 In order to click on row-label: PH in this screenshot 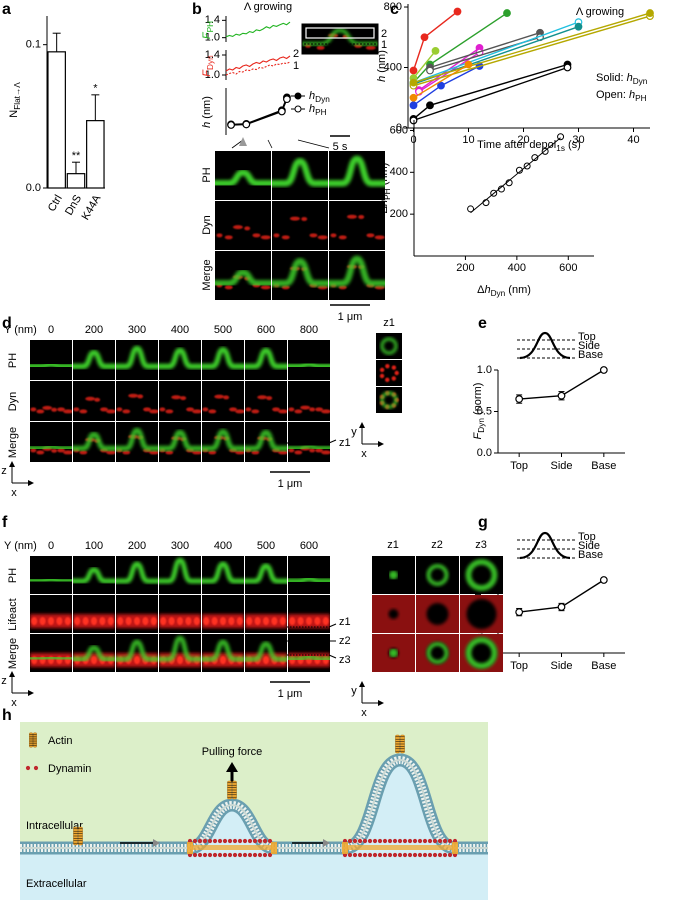, I will do `click(13, 360)`.